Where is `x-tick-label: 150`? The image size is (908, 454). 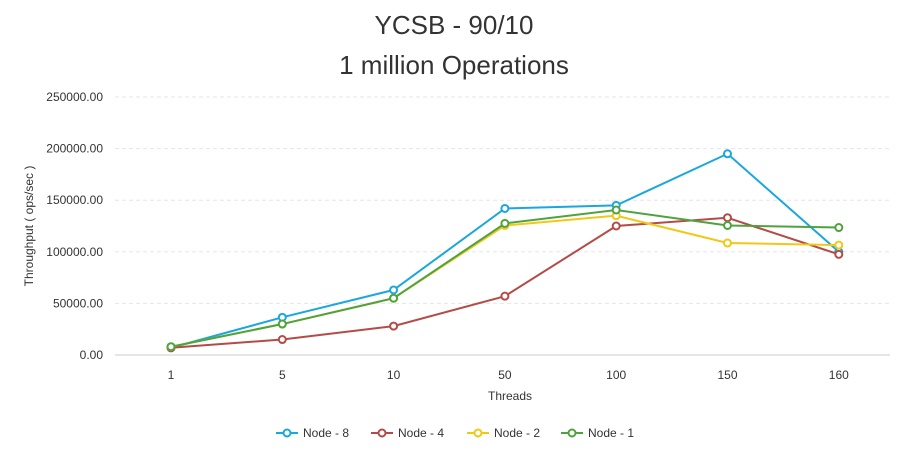 x-tick-label: 150 is located at coordinates (727, 375).